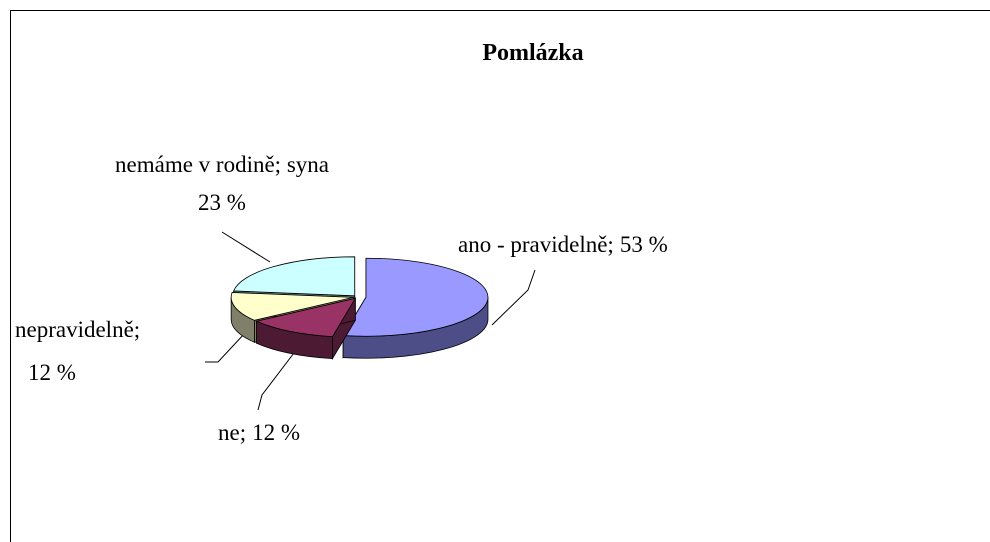 The width and height of the screenshot is (990, 542). I want to click on data-label-name: ne;, so click(232, 432).